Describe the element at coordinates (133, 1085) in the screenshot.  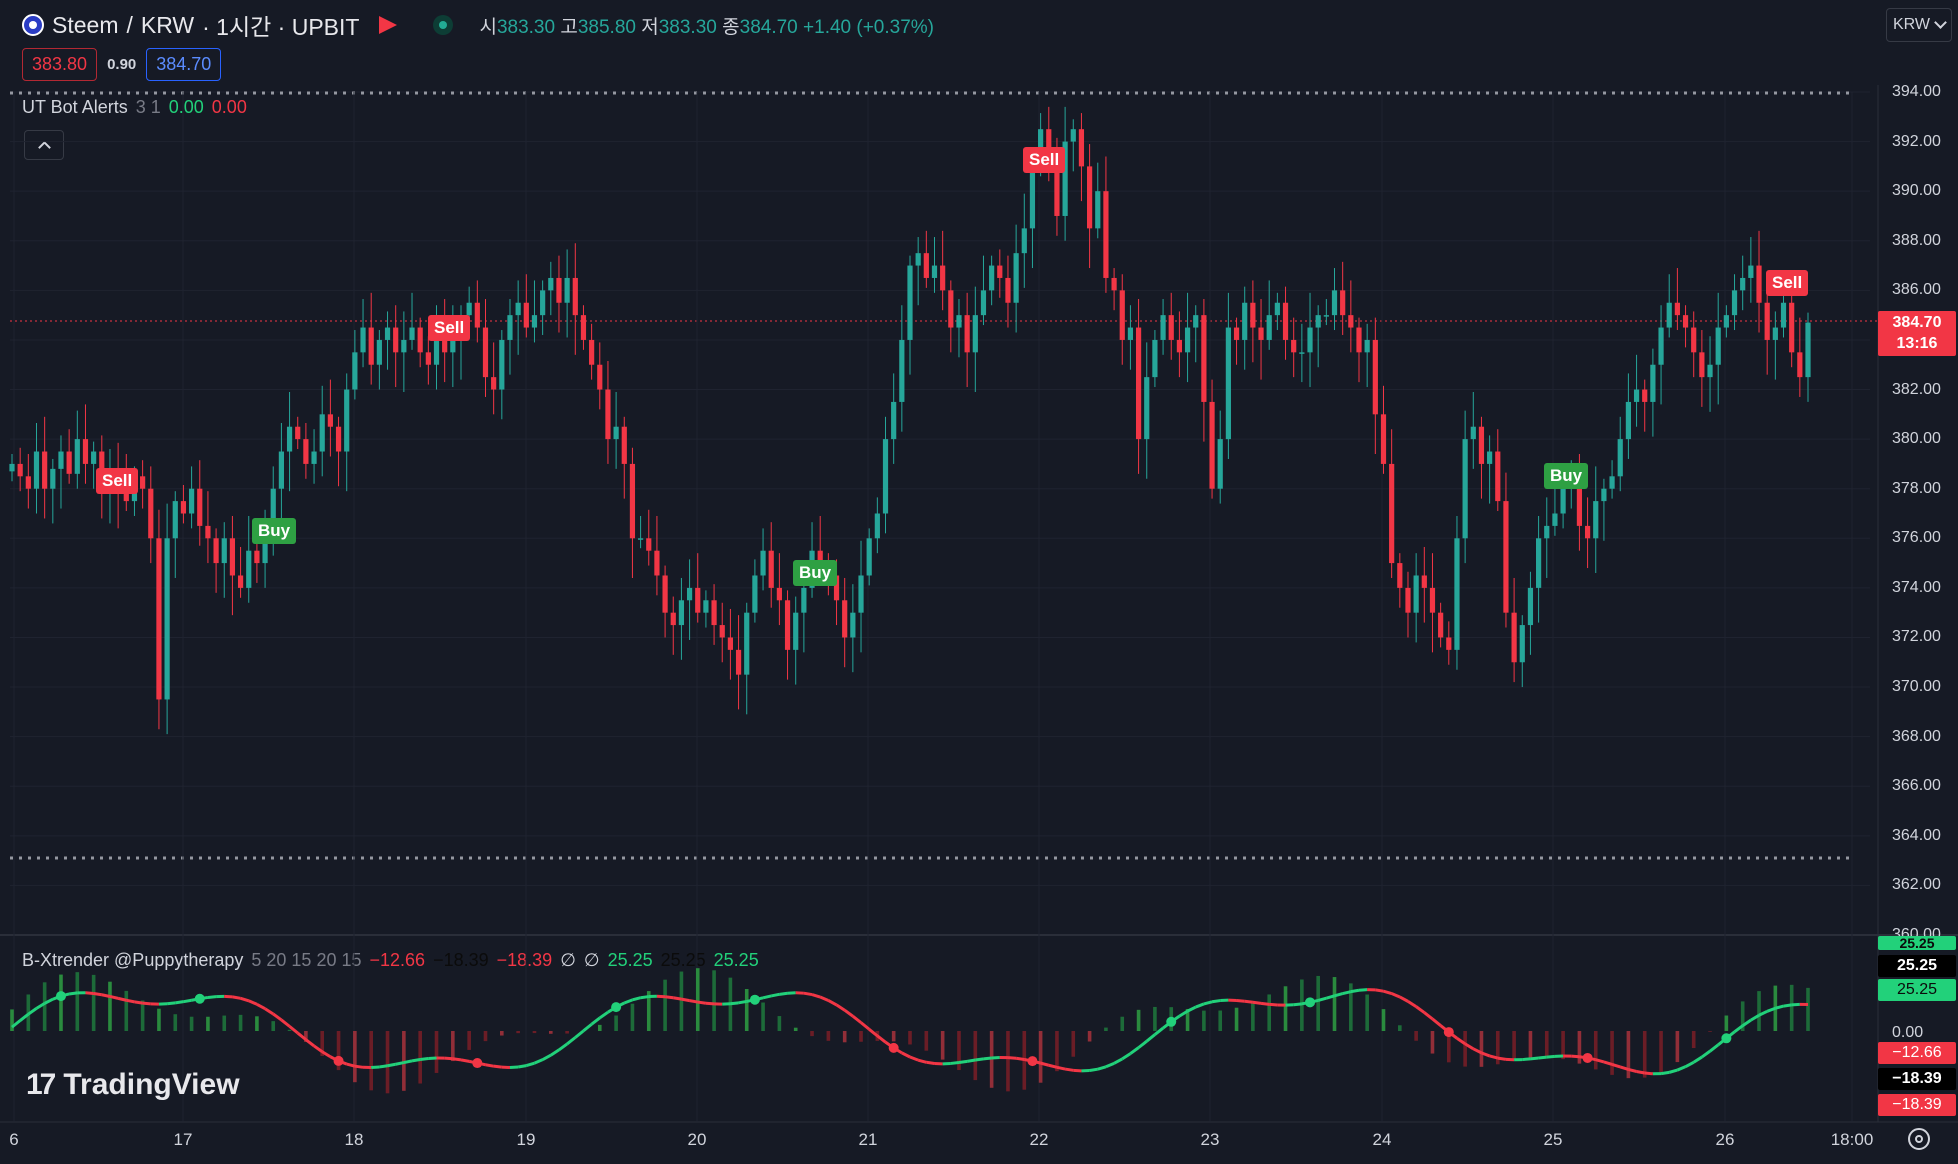
I see `tradingview-logo: 17 TradingView` at that location.